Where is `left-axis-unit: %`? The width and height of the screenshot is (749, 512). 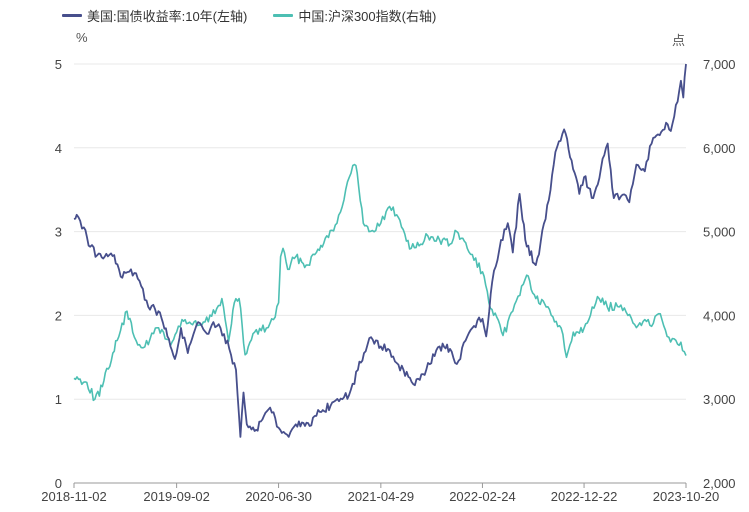 left-axis-unit: % is located at coordinates (82, 37).